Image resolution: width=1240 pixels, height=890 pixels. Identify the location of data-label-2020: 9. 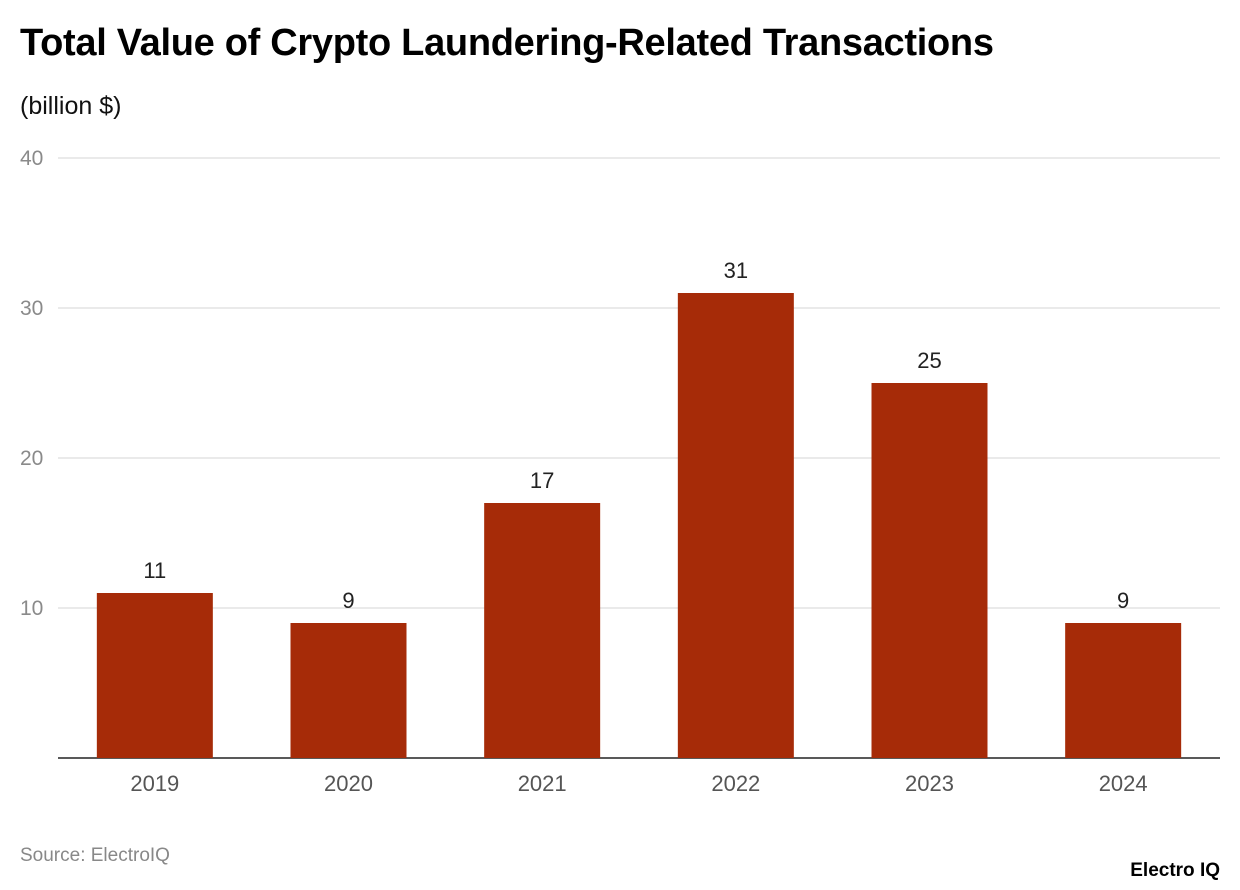
(348, 600).